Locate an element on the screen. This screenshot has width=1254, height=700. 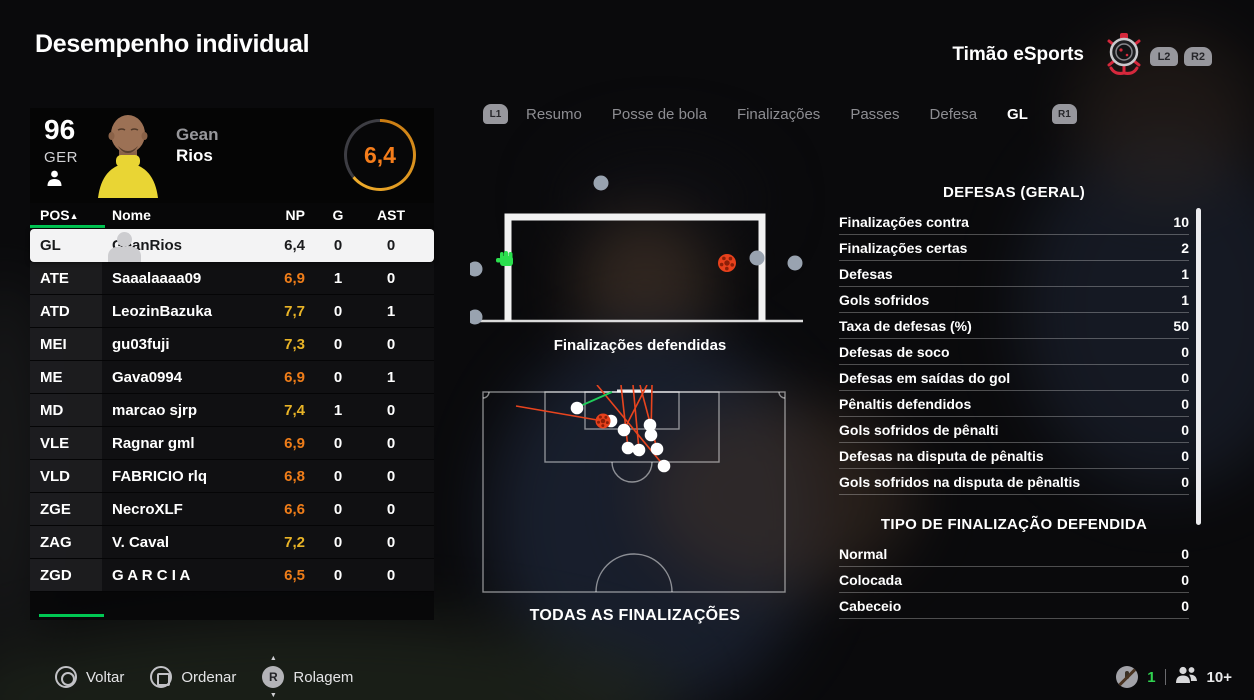
r2-button-icon: R2 is located at coordinates (1198, 56).